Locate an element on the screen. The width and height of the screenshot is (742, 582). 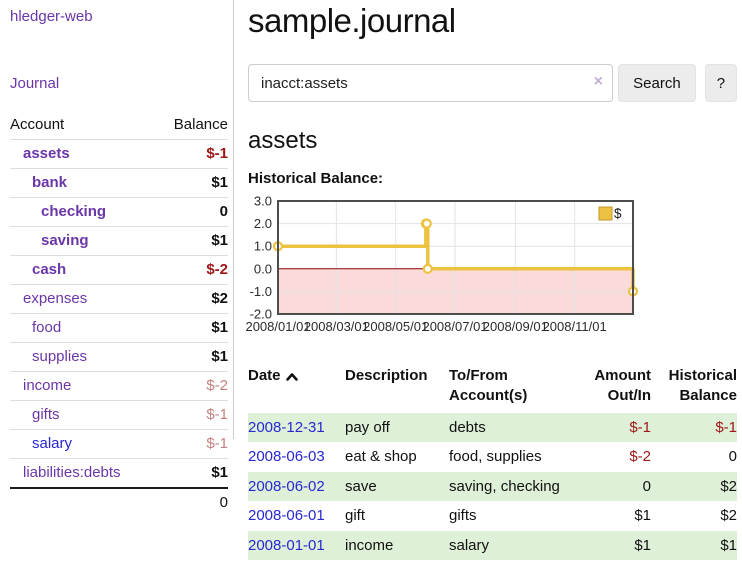
accounts-total: 0 is located at coordinates (192, 502).